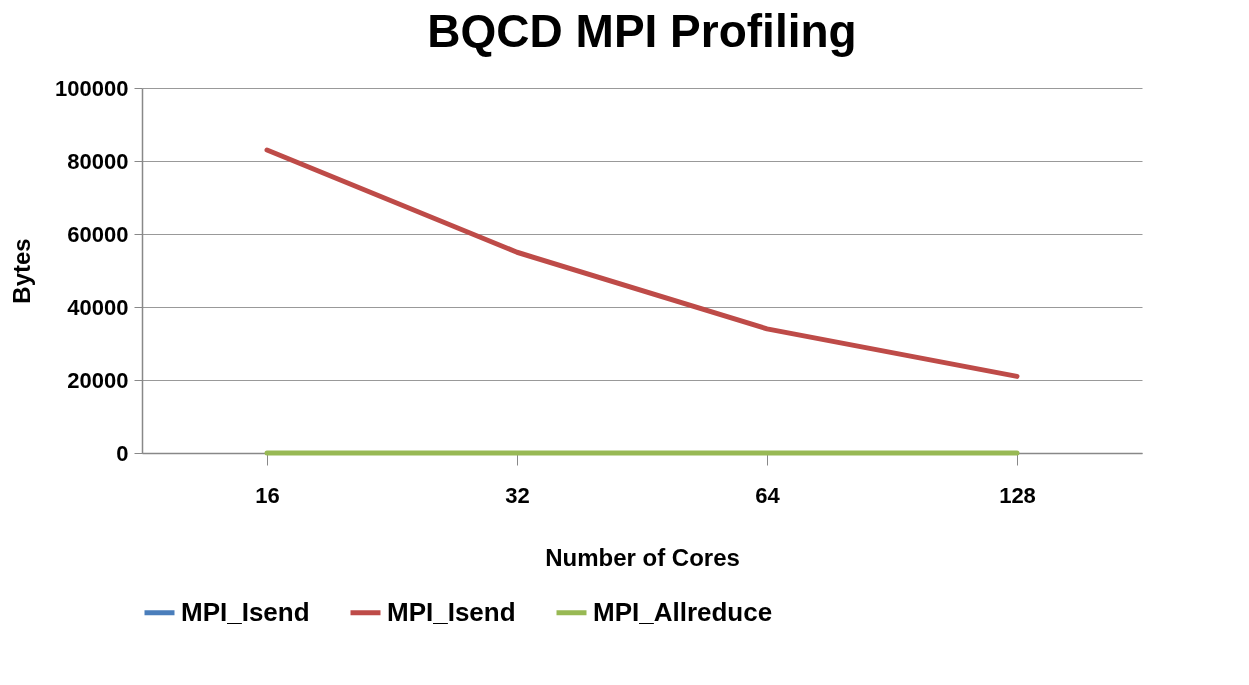 The width and height of the screenshot is (1249, 685). I want to click on chart-title: BQCD MPI Profiling, so click(642, 31).